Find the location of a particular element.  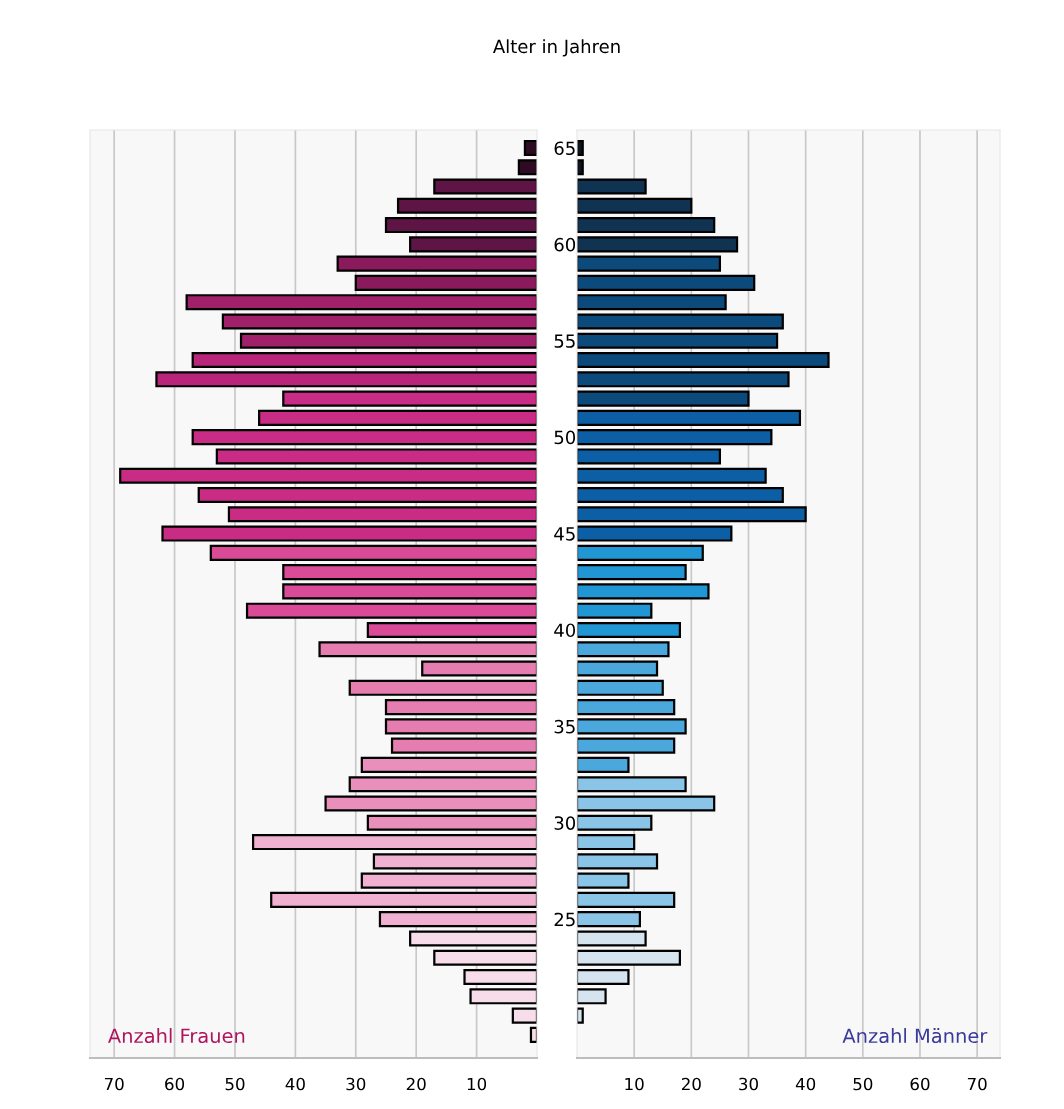

y-tick-label: 45 is located at coordinates (564, 534).